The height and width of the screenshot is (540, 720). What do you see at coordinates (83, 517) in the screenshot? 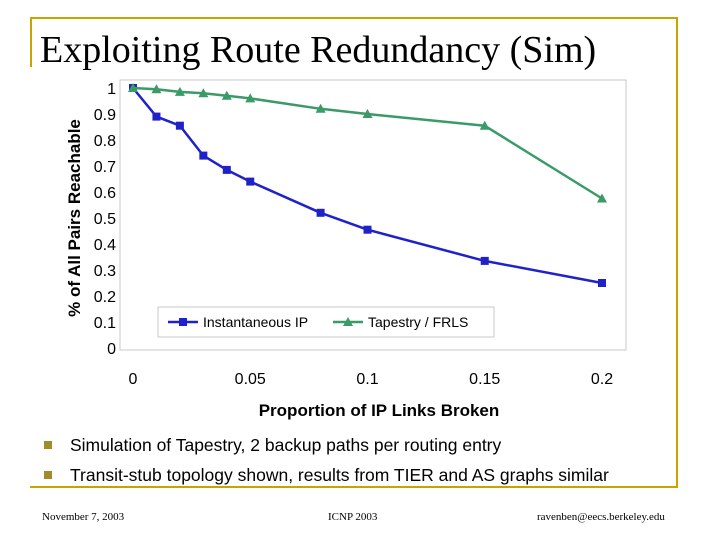
I see `footer-date: November 7, 2003` at bounding box center [83, 517].